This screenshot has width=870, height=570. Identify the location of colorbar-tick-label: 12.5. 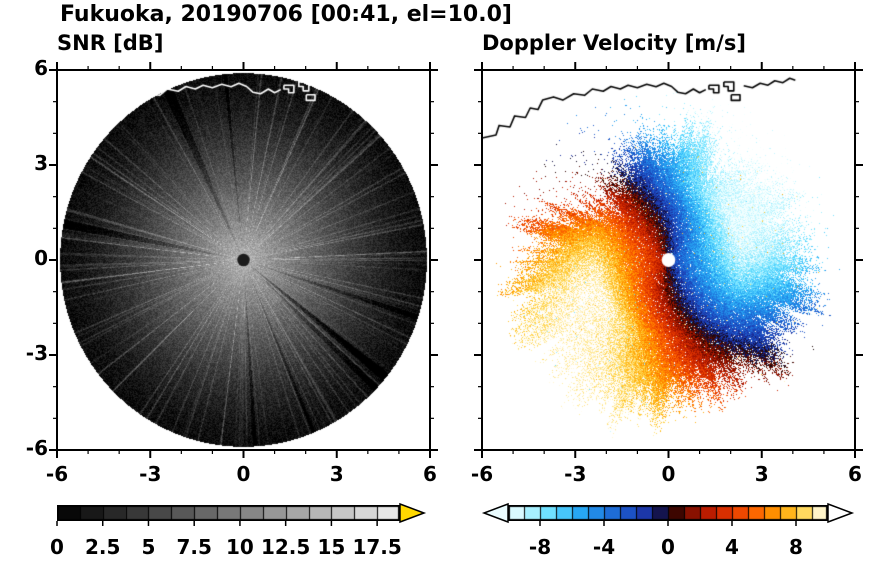
(285, 547).